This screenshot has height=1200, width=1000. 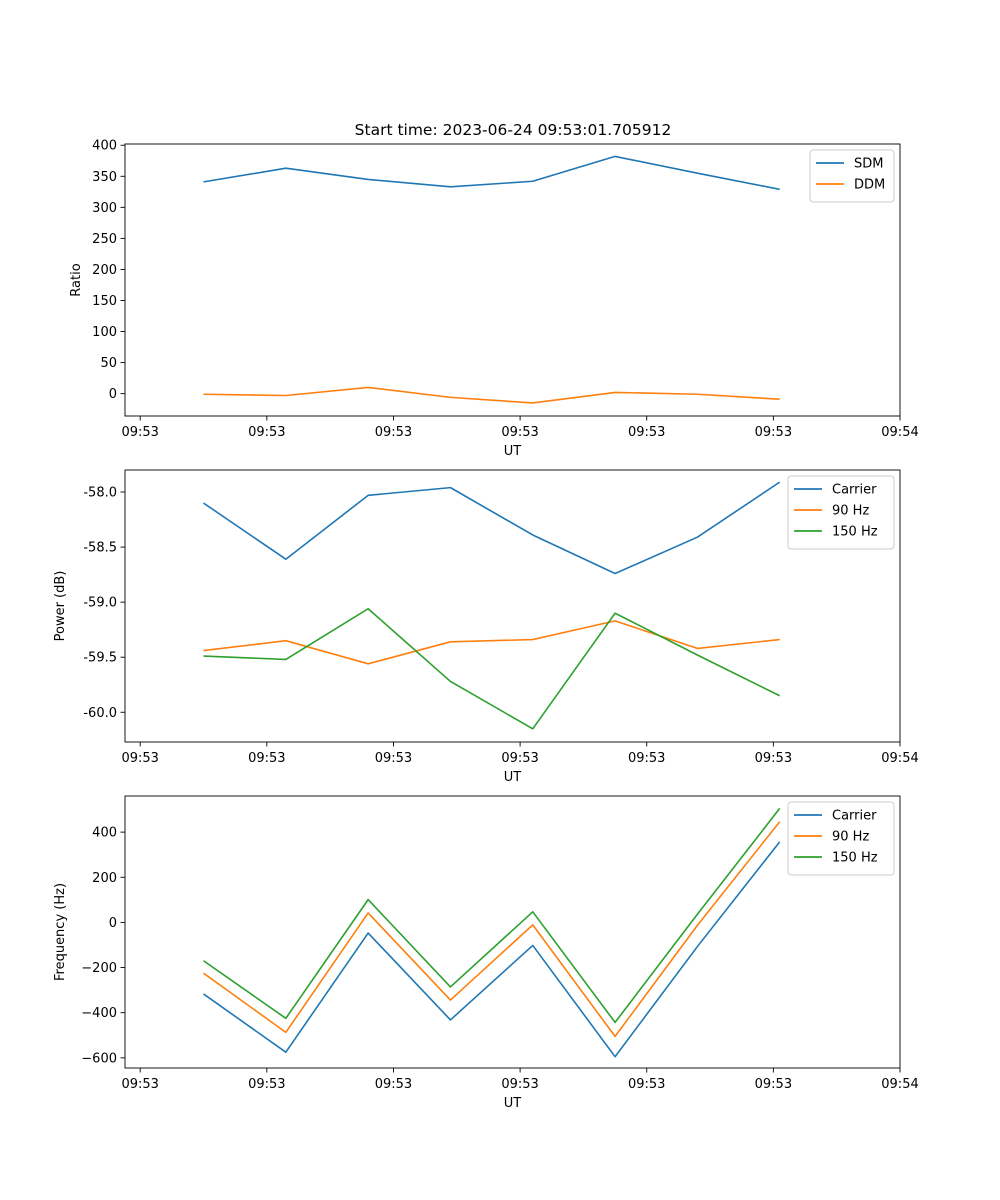 What do you see at coordinates (99, 1058) in the screenshot?
I see `y-tick-label: −600` at bounding box center [99, 1058].